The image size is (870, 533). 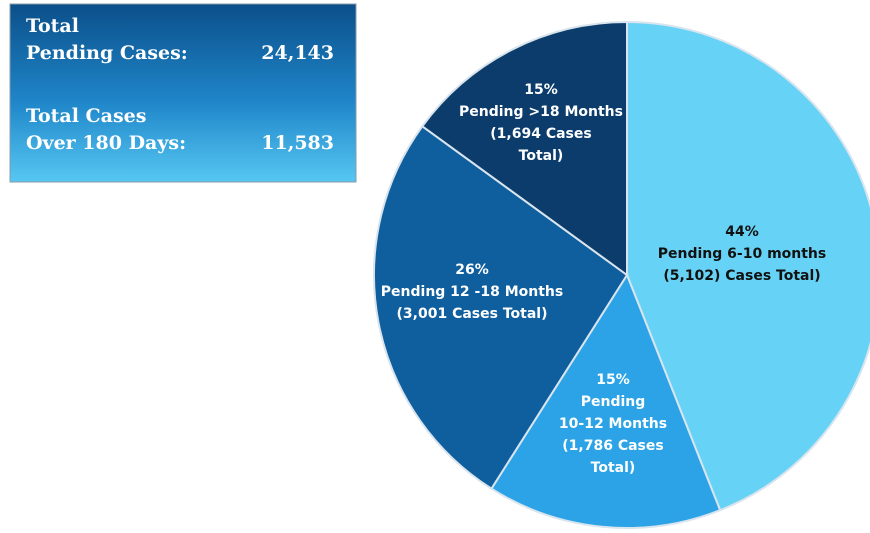 I want to click on slice-label: Pending >18 Months, so click(x=541, y=112).